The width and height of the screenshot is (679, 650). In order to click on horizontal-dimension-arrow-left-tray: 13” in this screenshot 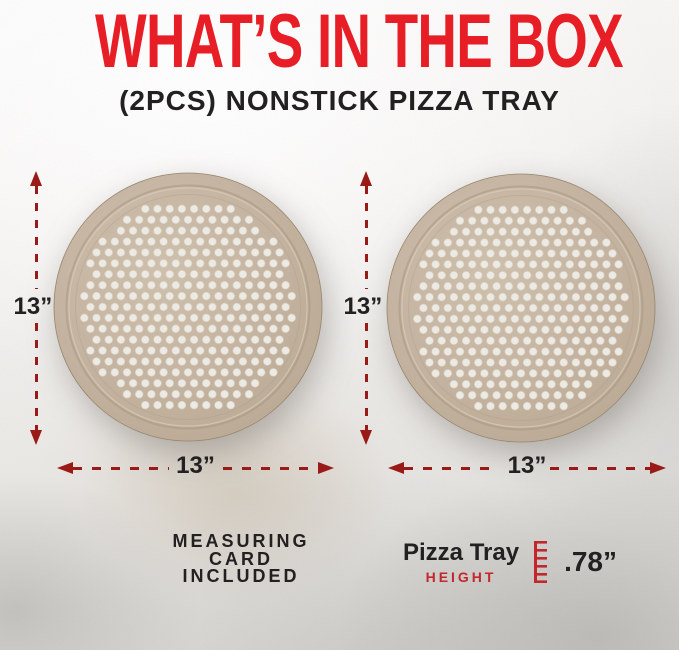, I will do `click(195, 465)`.